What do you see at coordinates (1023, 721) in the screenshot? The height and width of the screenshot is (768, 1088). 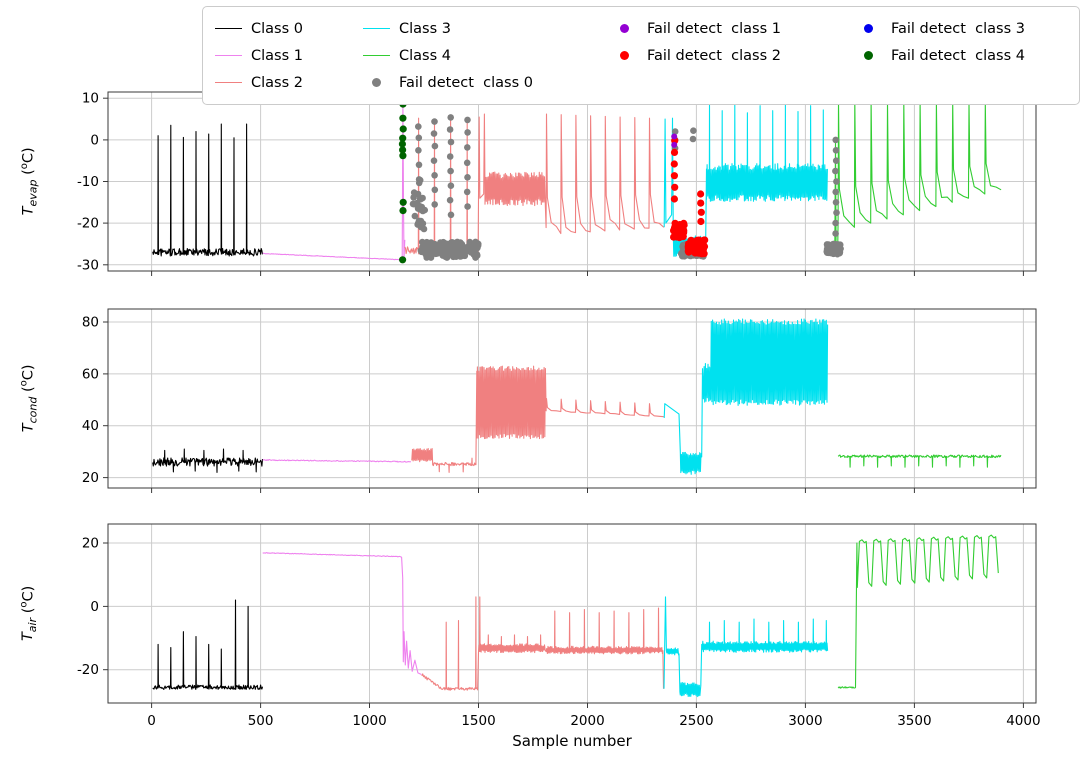 I see `xtick-label: 4000` at bounding box center [1023, 721].